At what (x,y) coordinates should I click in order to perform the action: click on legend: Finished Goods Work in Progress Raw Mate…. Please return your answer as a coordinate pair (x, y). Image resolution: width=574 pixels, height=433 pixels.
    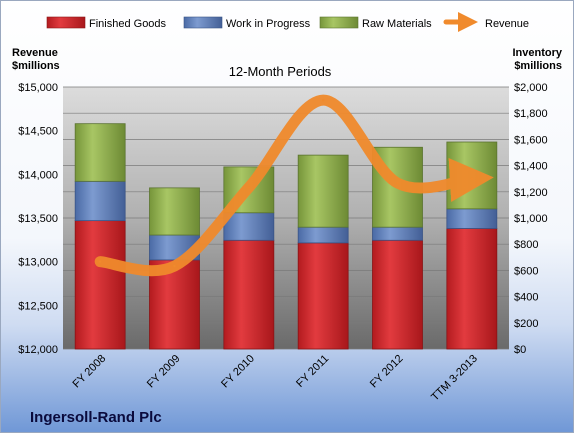
    Looking at the image, I should click on (287, 22).